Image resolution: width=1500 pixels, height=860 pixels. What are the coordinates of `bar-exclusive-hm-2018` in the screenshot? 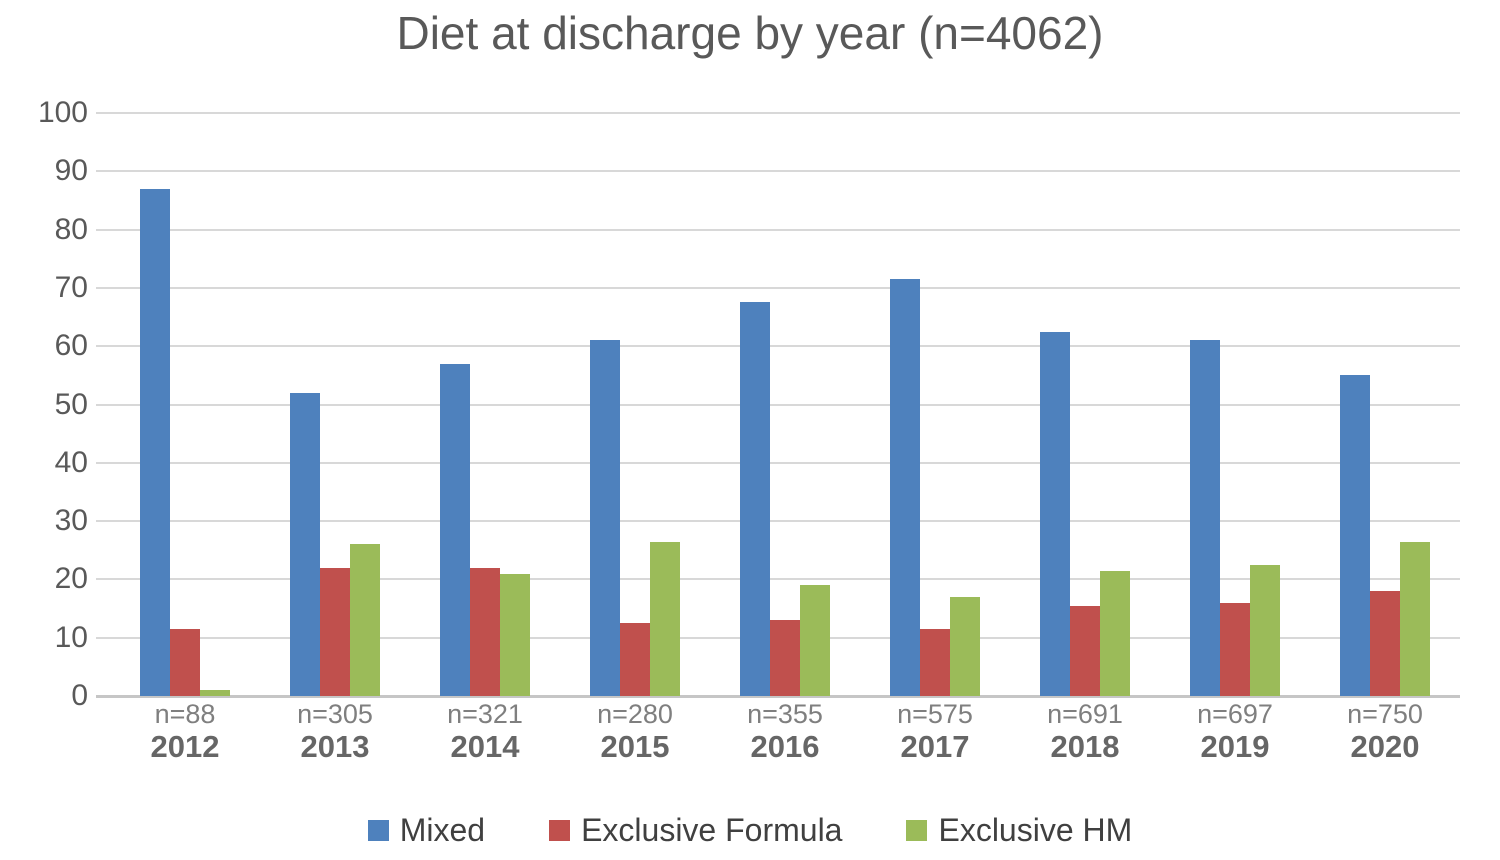 It's located at (1115, 633).